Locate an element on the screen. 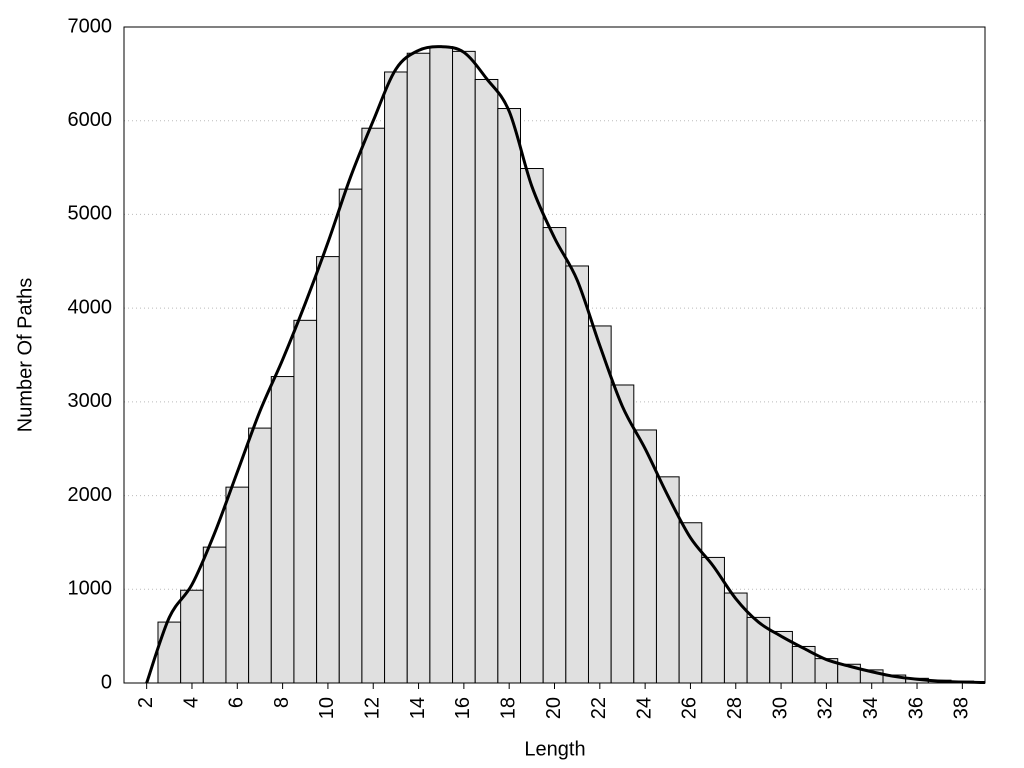 The width and height of the screenshot is (1024, 768). x-tick-label: 20 is located at coordinates (554, 708).